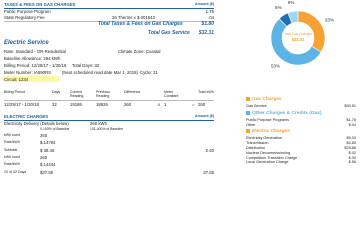 This screenshot has height=240, width=360. I want to click on table-cell: 12/29/17 - 1/30/18, so click(21, 104).